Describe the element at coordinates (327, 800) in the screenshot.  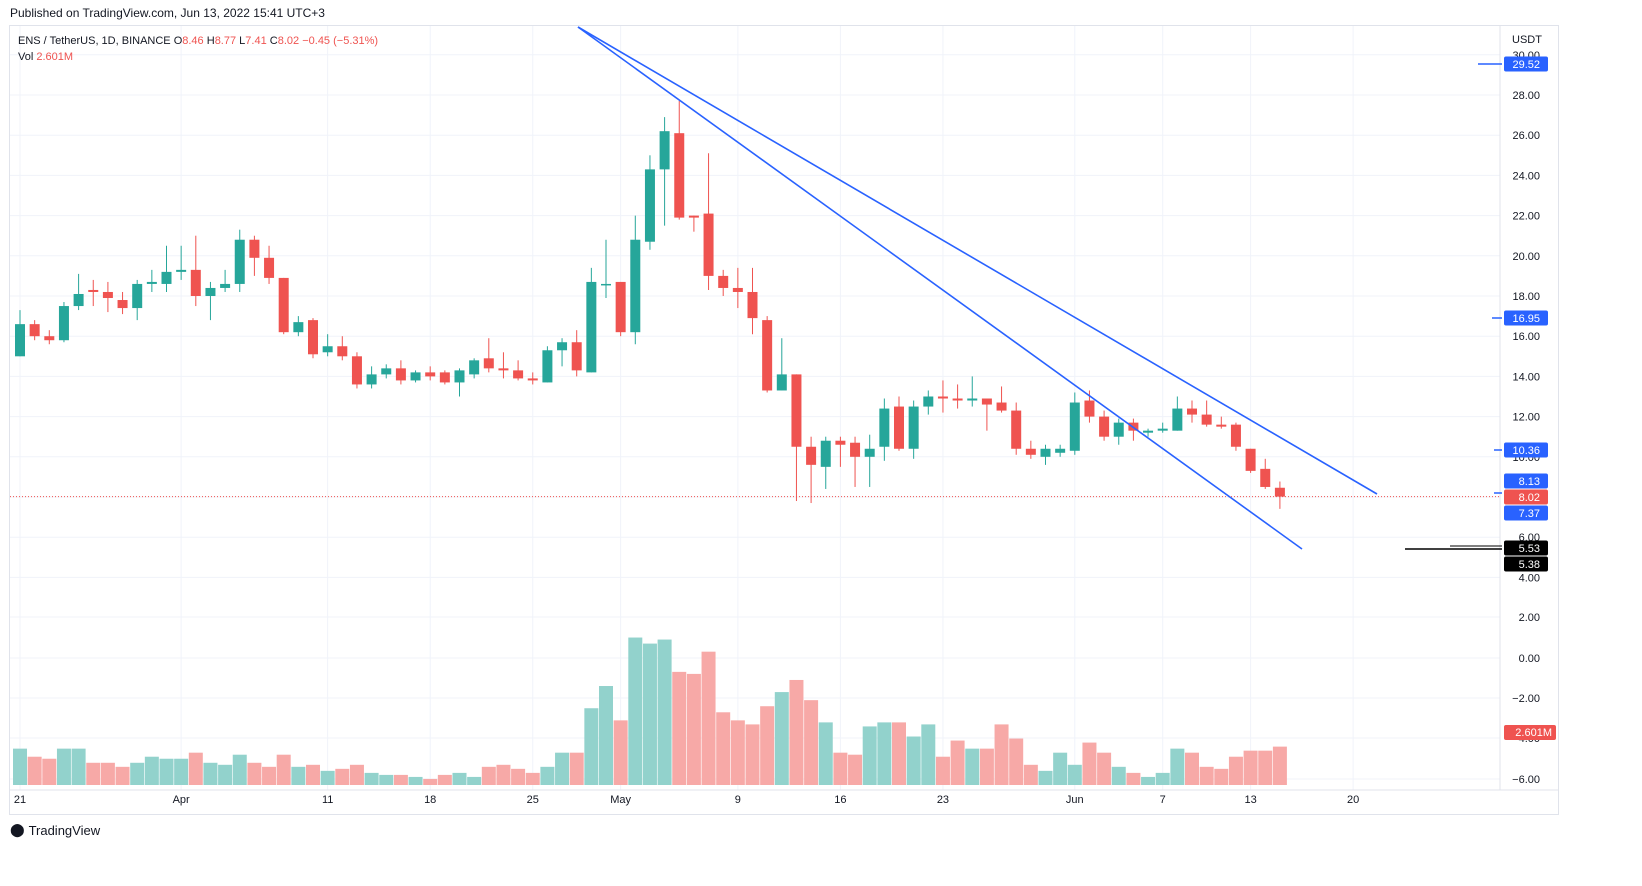
I see `time-tick-label: 11` at that location.